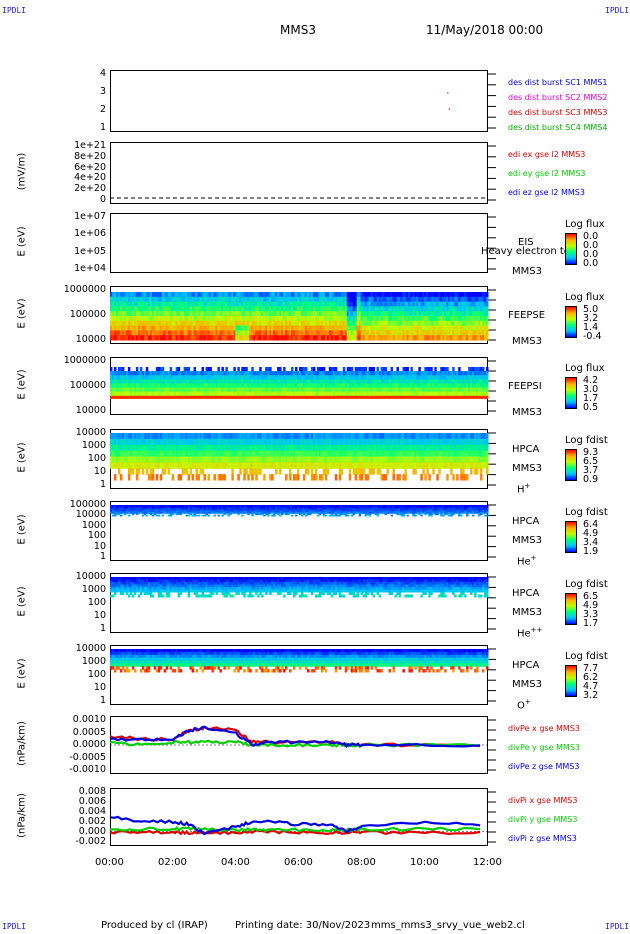  Describe the element at coordinates (558, 97) in the screenshot. I see `legend-entry: des dist burst SC2 MMS2` at that location.